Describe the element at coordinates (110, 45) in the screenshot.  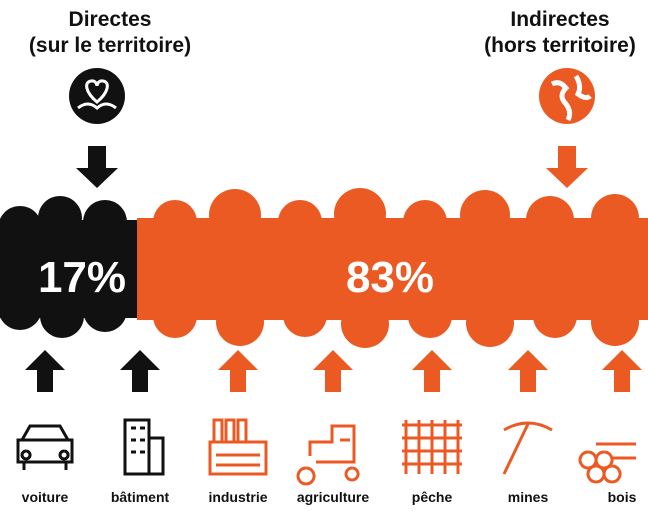
I see `header-subtitle: (sur le territoire)` at that location.